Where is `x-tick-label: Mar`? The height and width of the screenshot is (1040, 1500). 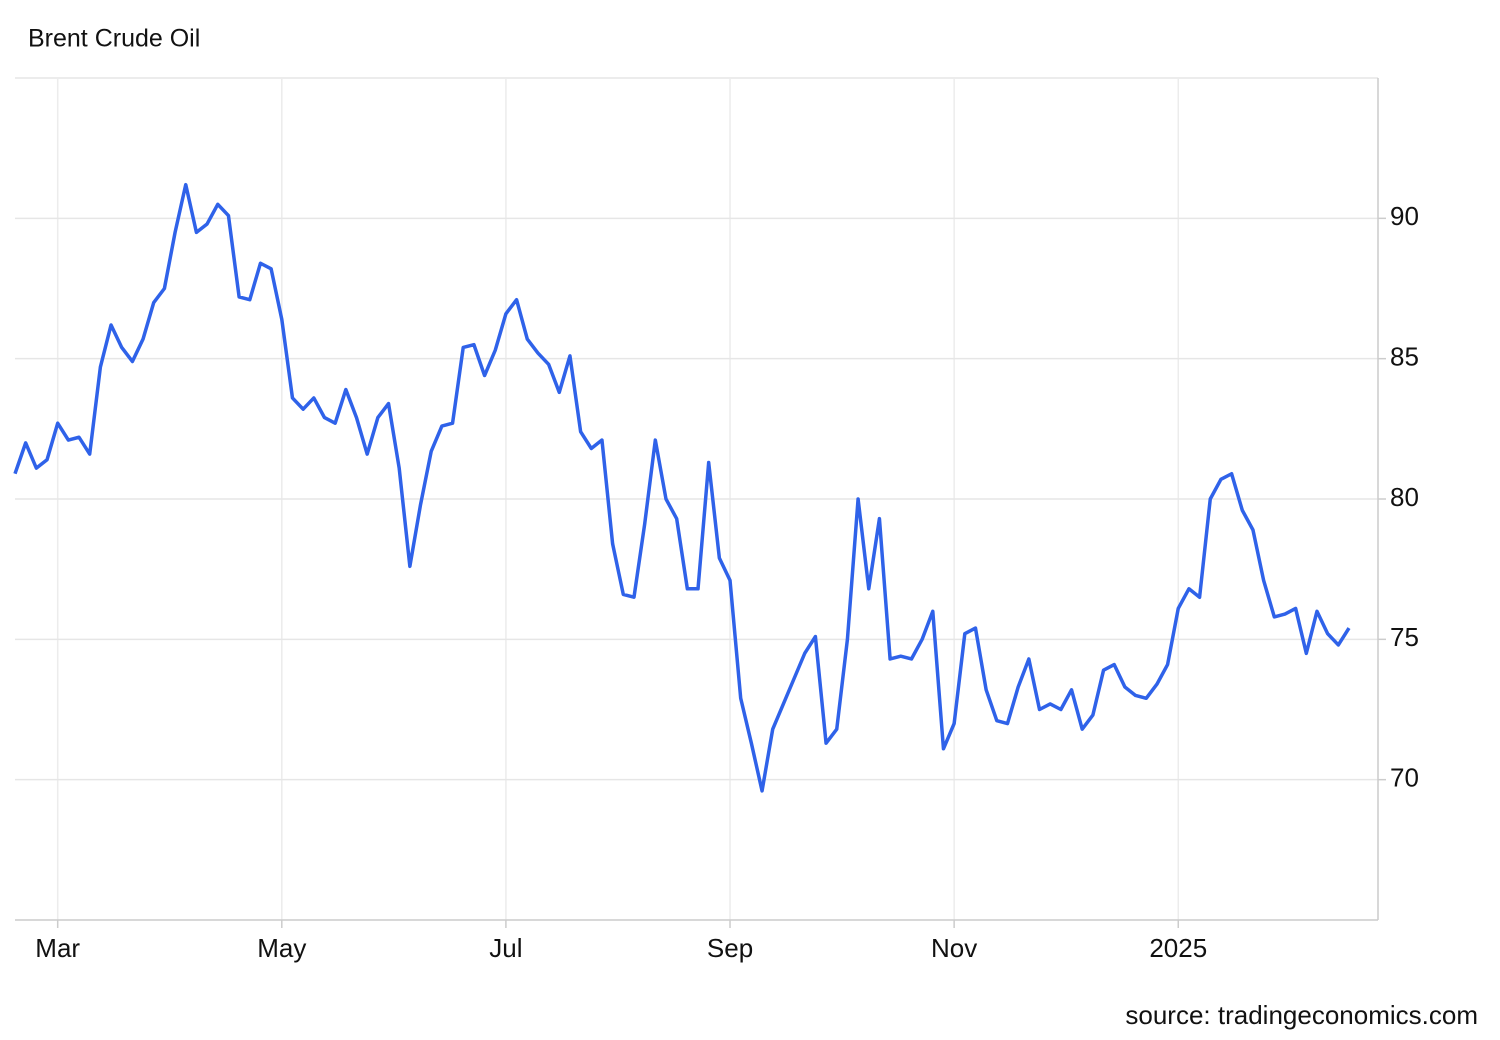
x-tick-label: Mar is located at coordinates (57, 948).